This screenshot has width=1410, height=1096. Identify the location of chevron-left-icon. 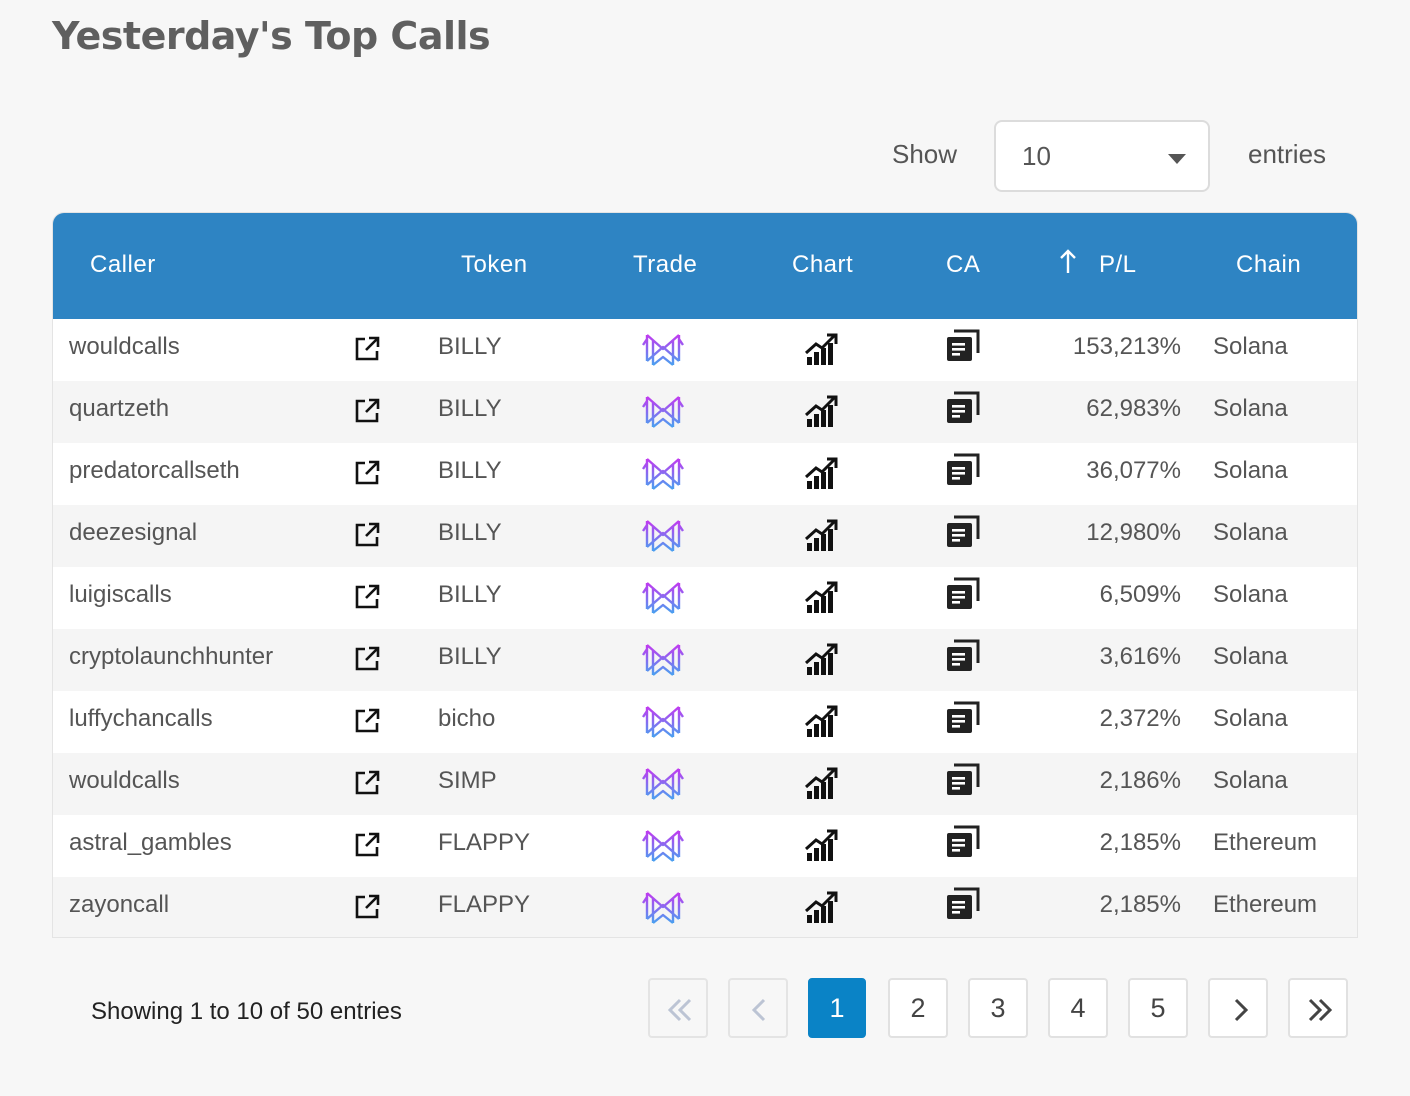
(758, 1010).